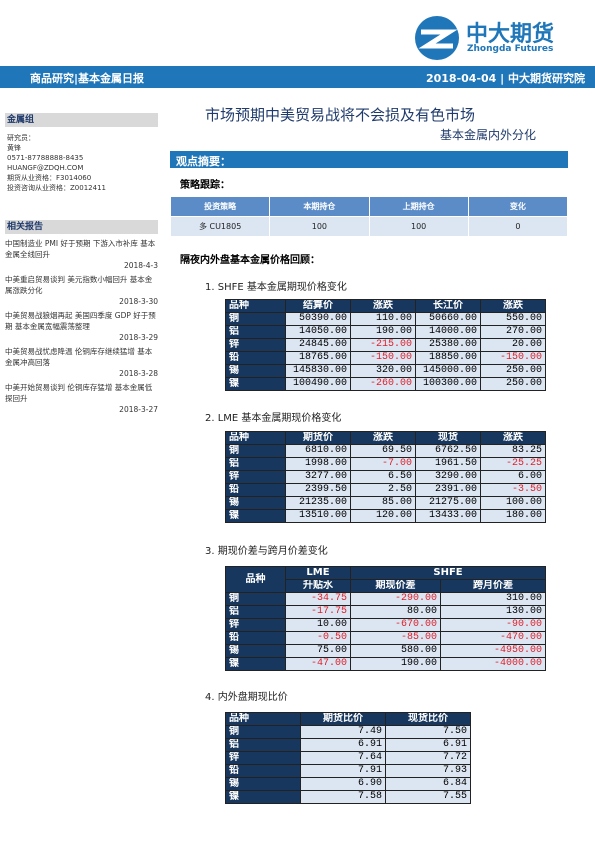 The height and width of the screenshot is (842, 595). I want to click on header-left: 商品研究|基本金属日报, so click(87, 78).